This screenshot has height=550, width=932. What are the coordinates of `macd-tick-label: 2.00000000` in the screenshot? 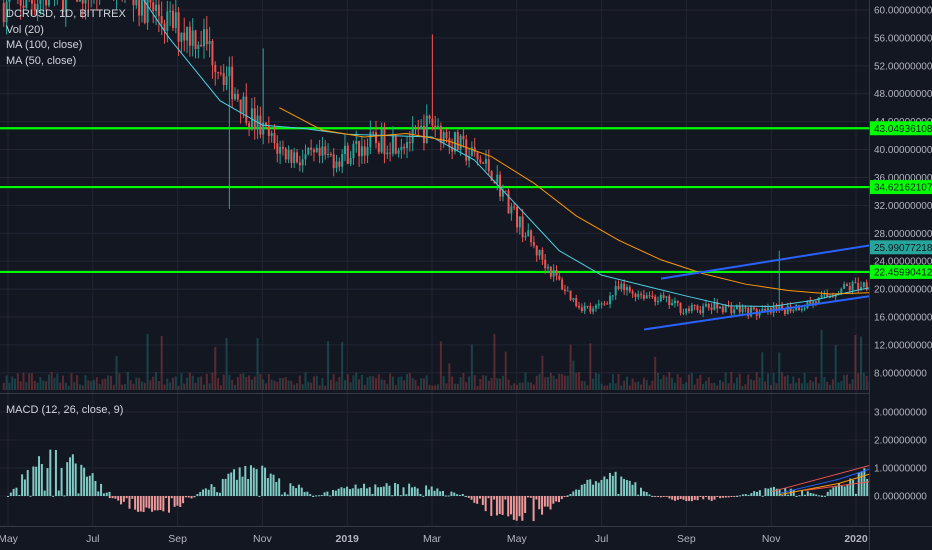 It's located at (900, 441).